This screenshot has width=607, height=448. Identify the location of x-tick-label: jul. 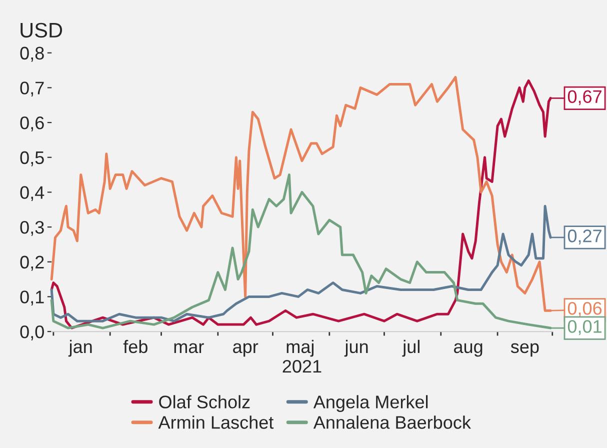
(411, 348).